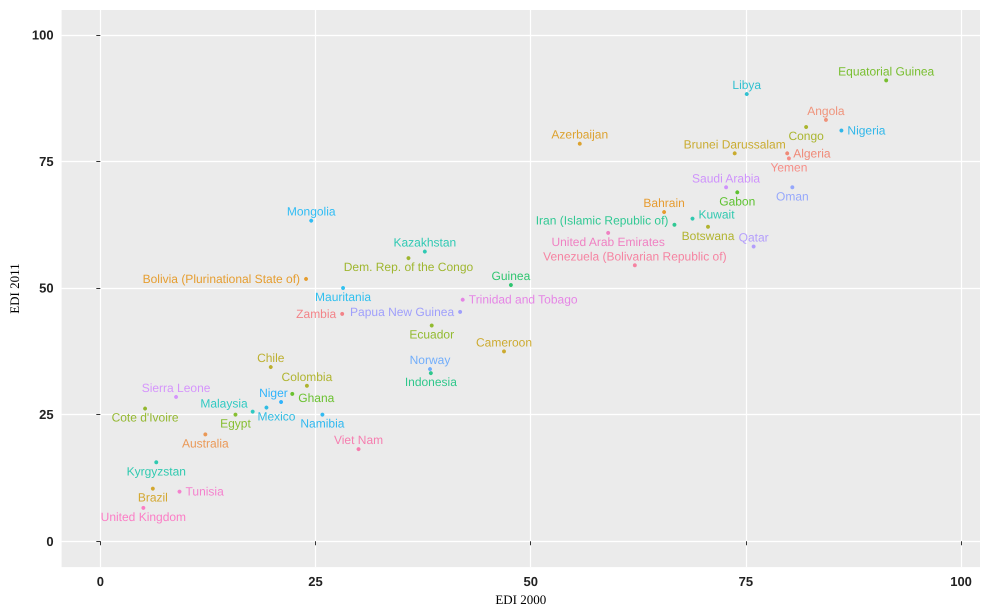 The width and height of the screenshot is (993, 611). I want to click on series-label: Viet Nam, so click(359, 440).